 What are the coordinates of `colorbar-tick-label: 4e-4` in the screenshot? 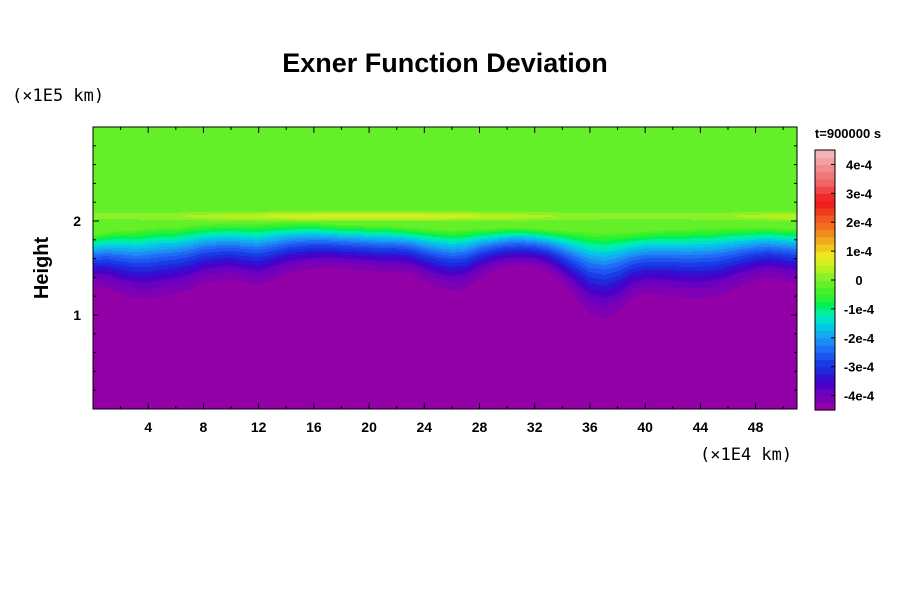 It's located at (859, 164).